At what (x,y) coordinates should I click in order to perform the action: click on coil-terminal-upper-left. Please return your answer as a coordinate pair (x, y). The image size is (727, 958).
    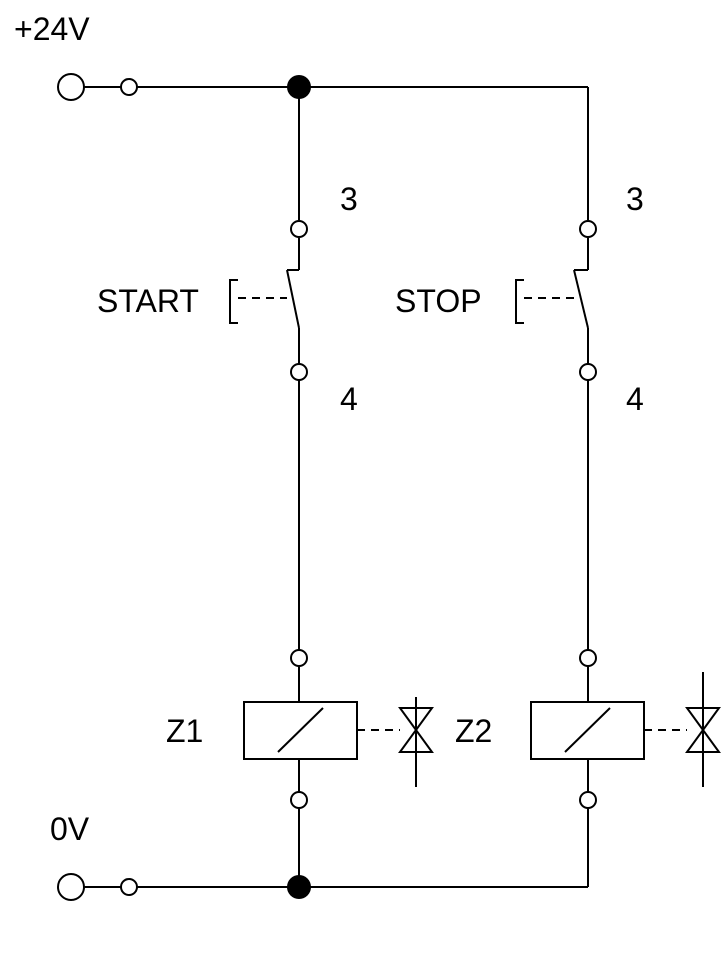
    Looking at the image, I should click on (299, 658).